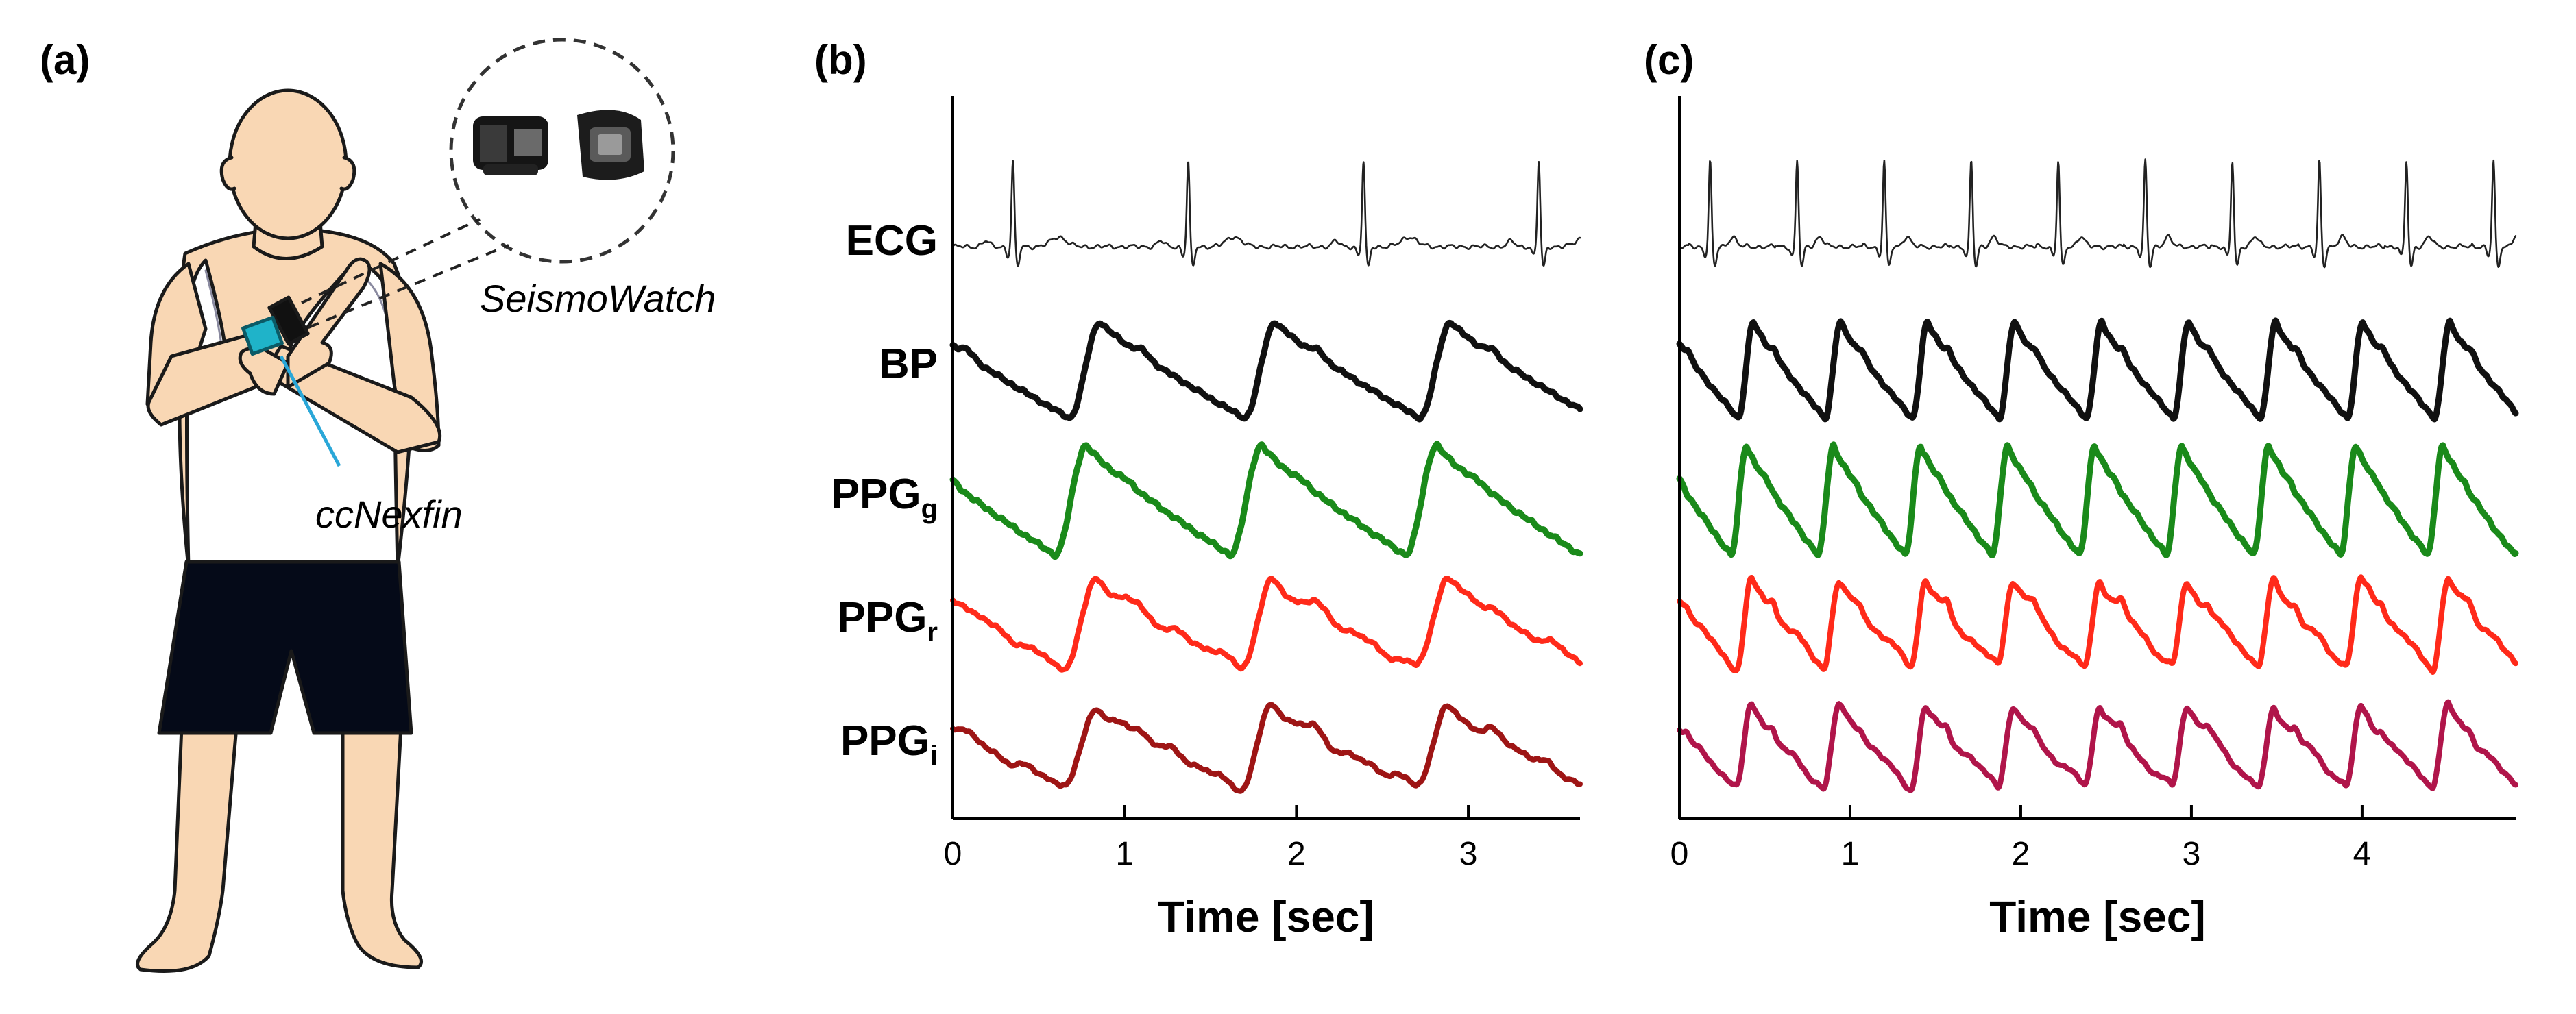  I want to click on watch-photo-back-icon, so click(610, 145).